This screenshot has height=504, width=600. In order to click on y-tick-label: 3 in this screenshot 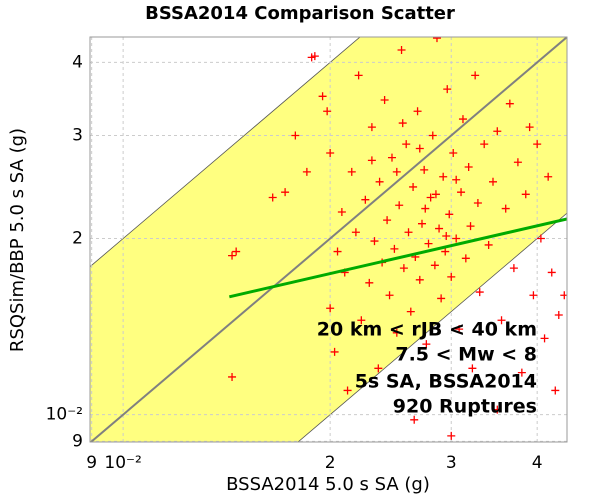, I will do `click(77, 135)`.